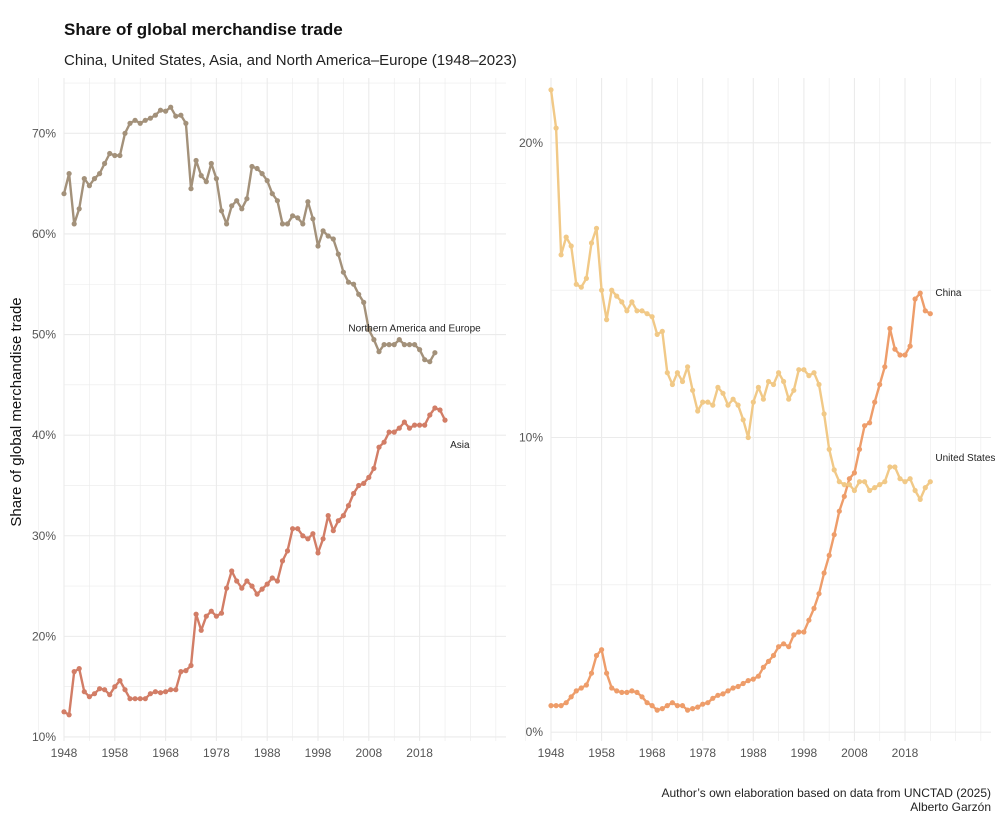  I want to click on y-tick-label: 20%, so click(531, 143).